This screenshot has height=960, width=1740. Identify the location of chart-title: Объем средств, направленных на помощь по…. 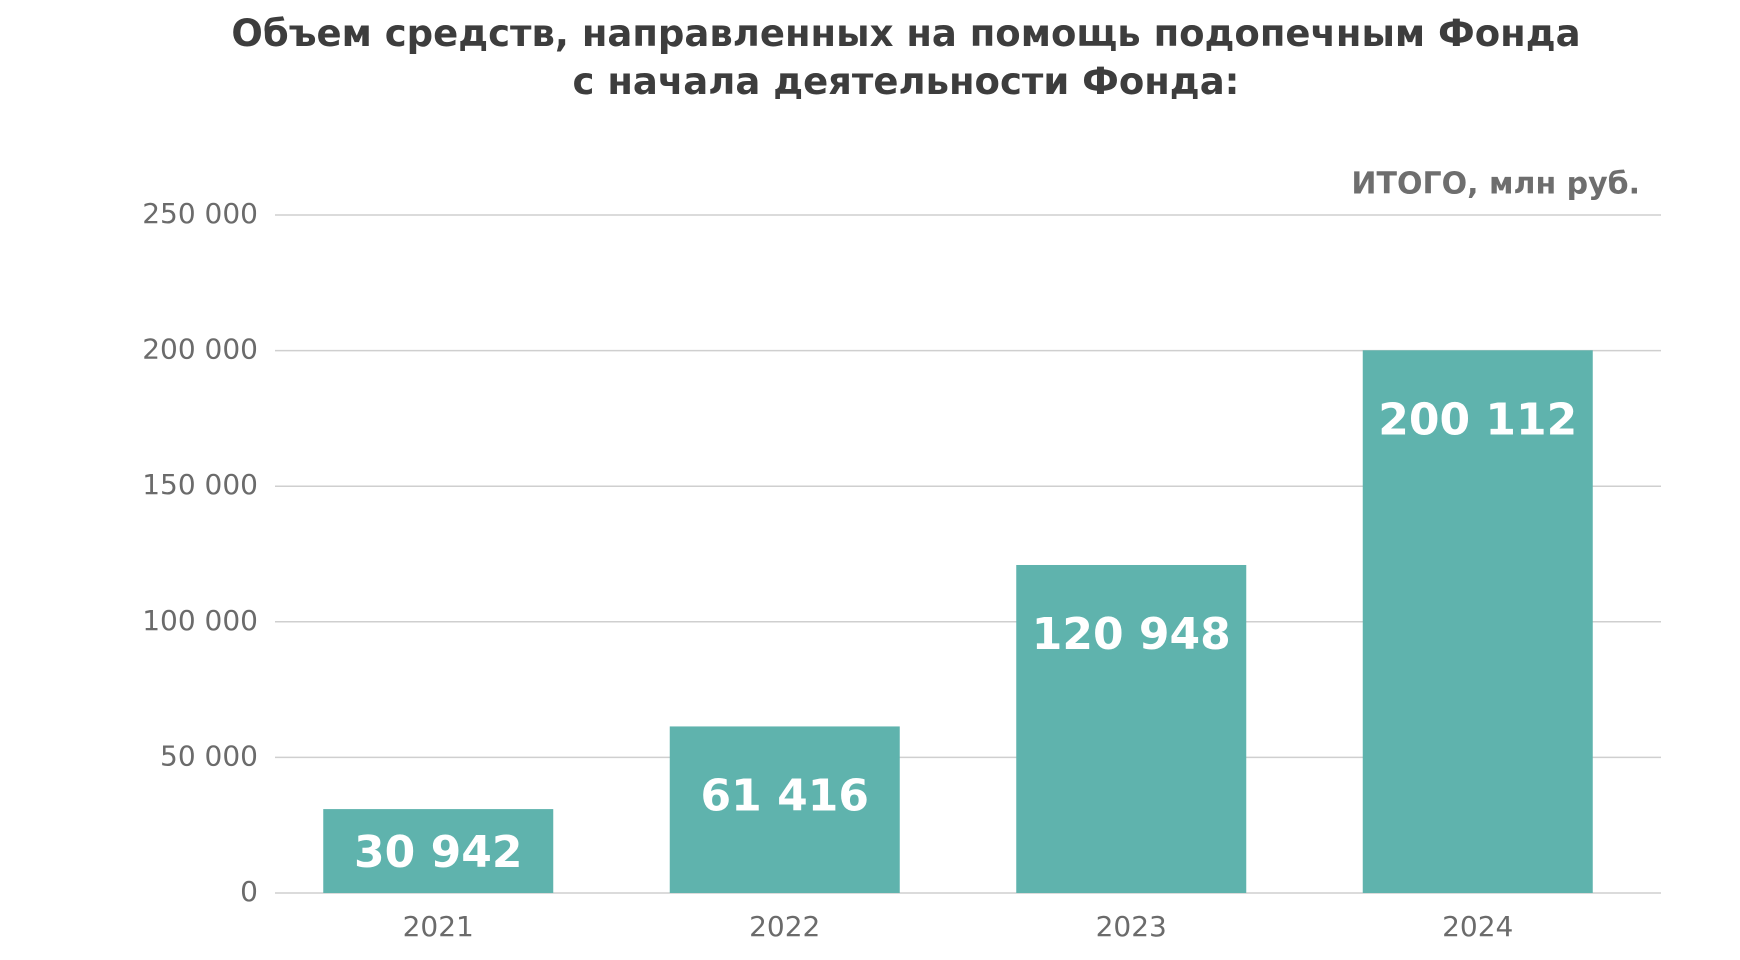
(906, 57).